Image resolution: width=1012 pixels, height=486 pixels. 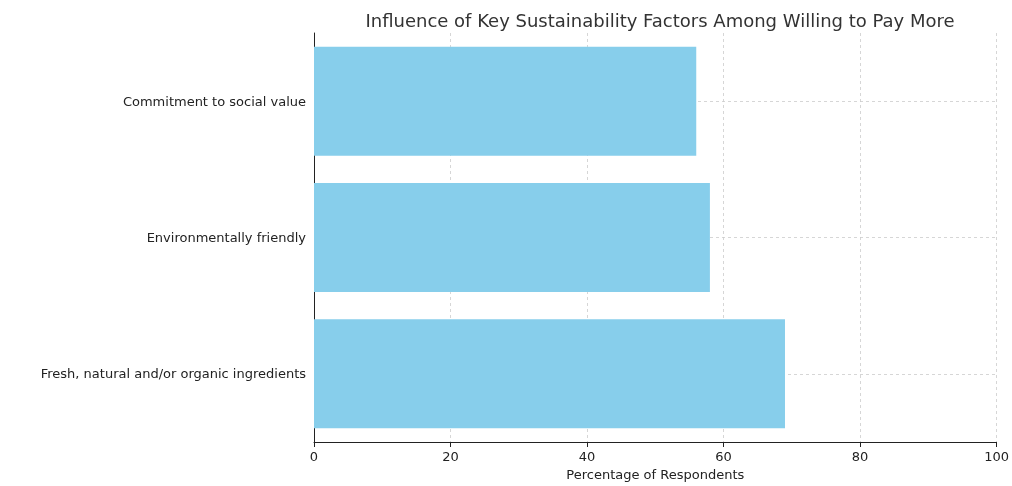 What do you see at coordinates (226, 237) in the screenshot?
I see `y-tick-label: Environmentally friendly` at bounding box center [226, 237].